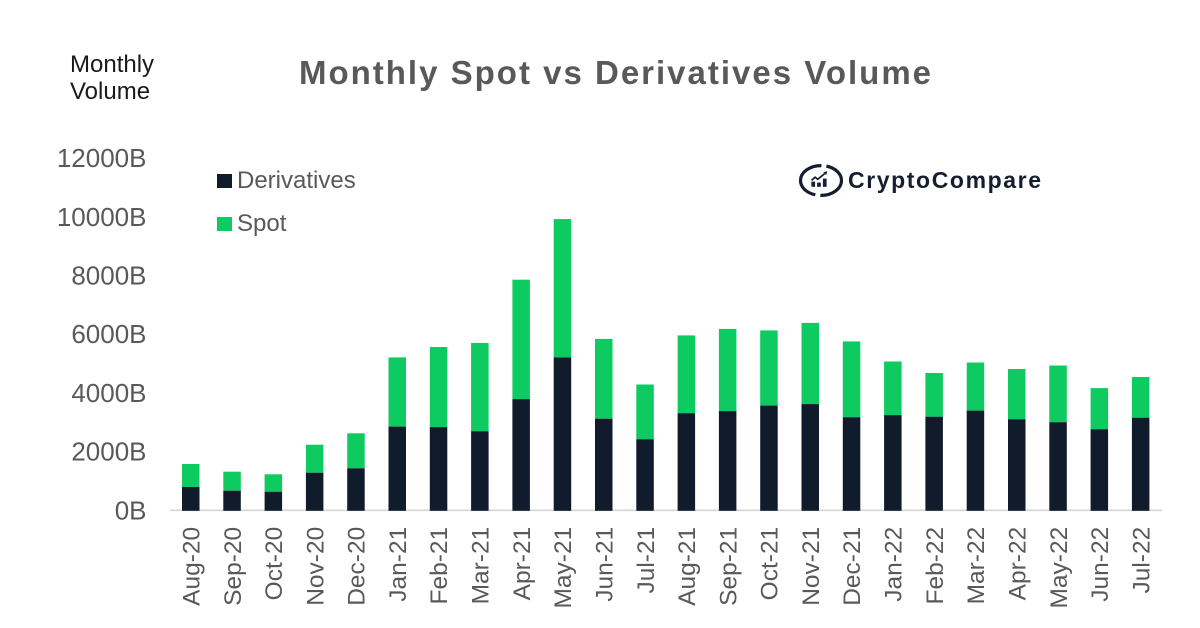  What do you see at coordinates (687, 566) in the screenshot?
I see `svg-text: Aug-21` at bounding box center [687, 566].